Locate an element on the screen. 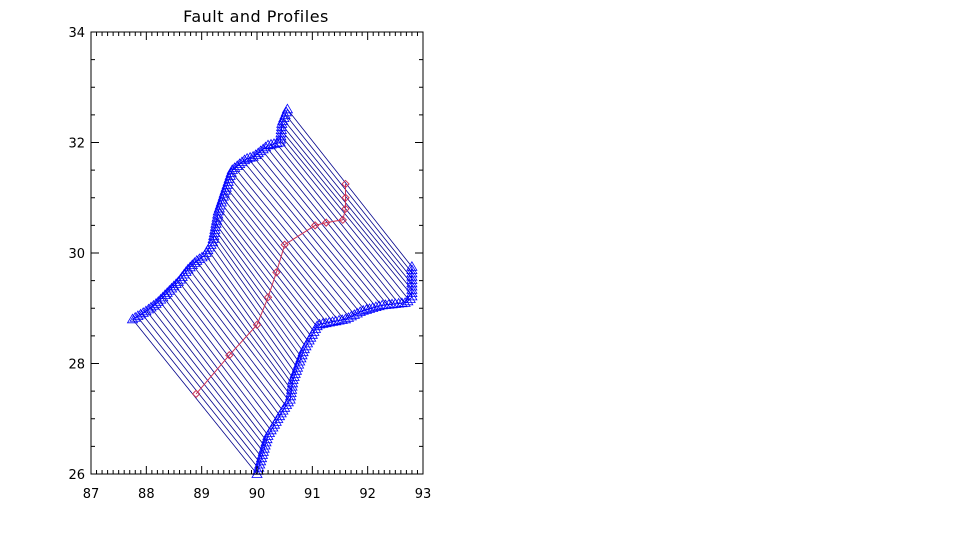  y-tick-label: 30 is located at coordinates (76, 254).